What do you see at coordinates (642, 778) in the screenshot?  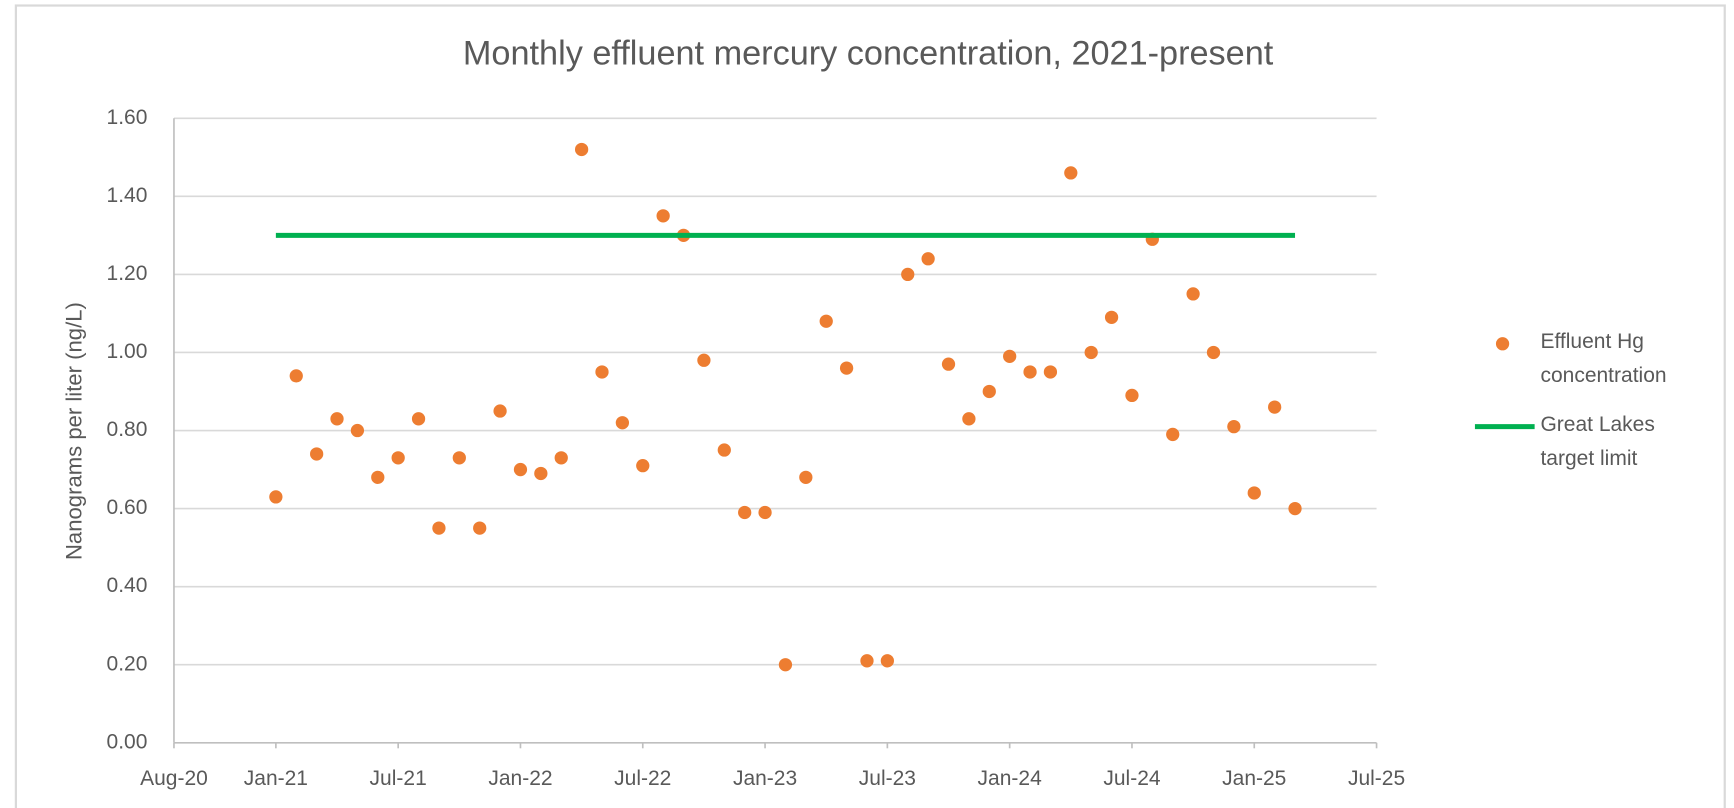 I see `x-tick-label: Jul-22` at bounding box center [642, 778].